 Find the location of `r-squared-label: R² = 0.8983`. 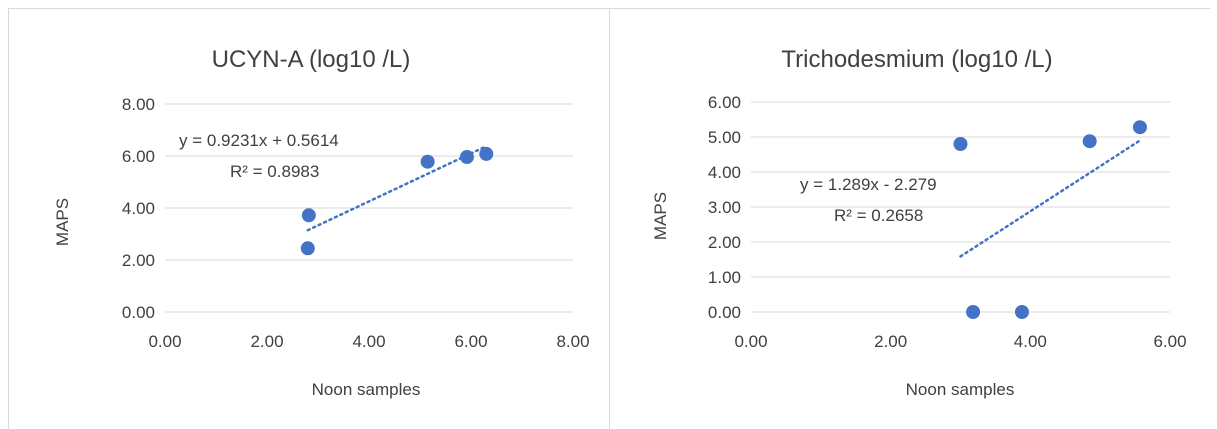

r-squared-label: R² = 0.8983 is located at coordinates (274, 171).